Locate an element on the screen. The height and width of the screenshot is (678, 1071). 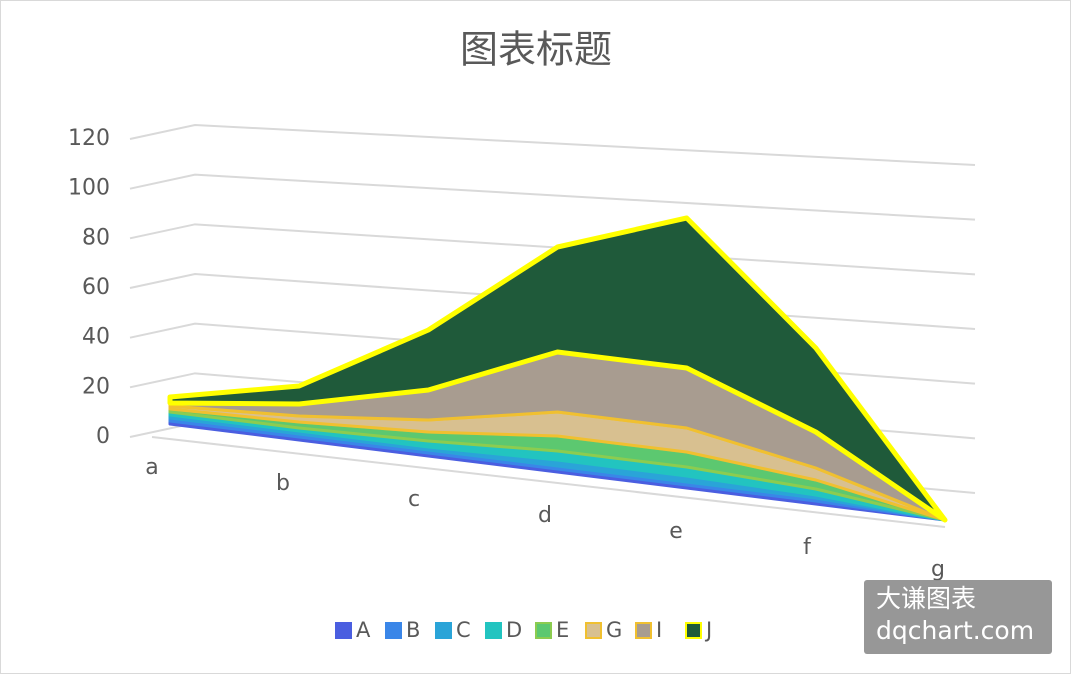
chart-title: 图表标题 is located at coordinates (536, 50).